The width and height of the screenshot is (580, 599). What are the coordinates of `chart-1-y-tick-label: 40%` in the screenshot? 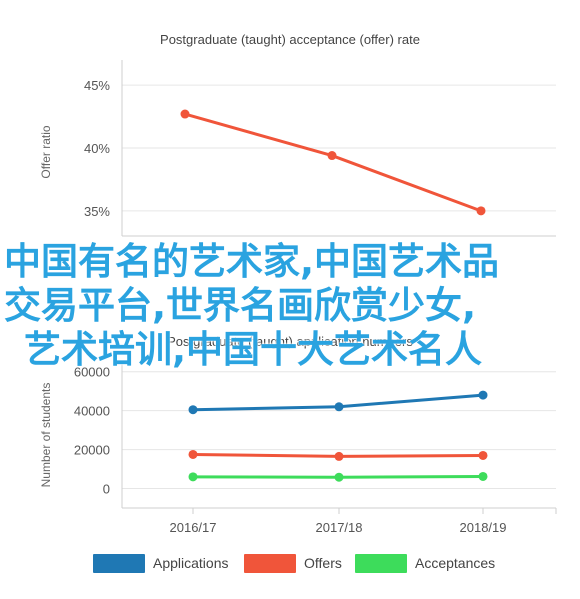 It's located at (97, 148).